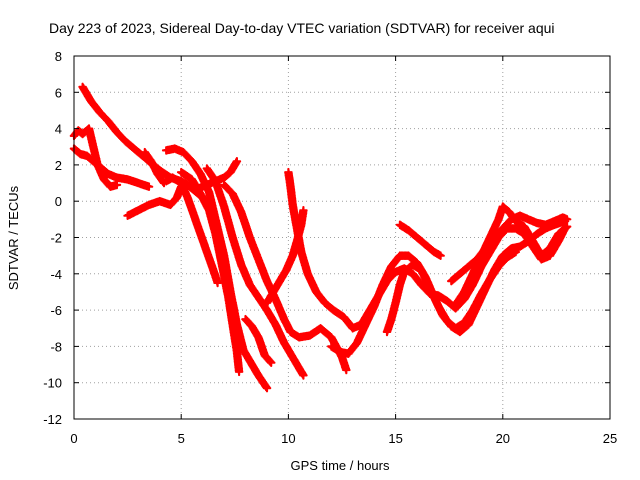  I want to click on y-tick-label: -6, so click(56, 310).